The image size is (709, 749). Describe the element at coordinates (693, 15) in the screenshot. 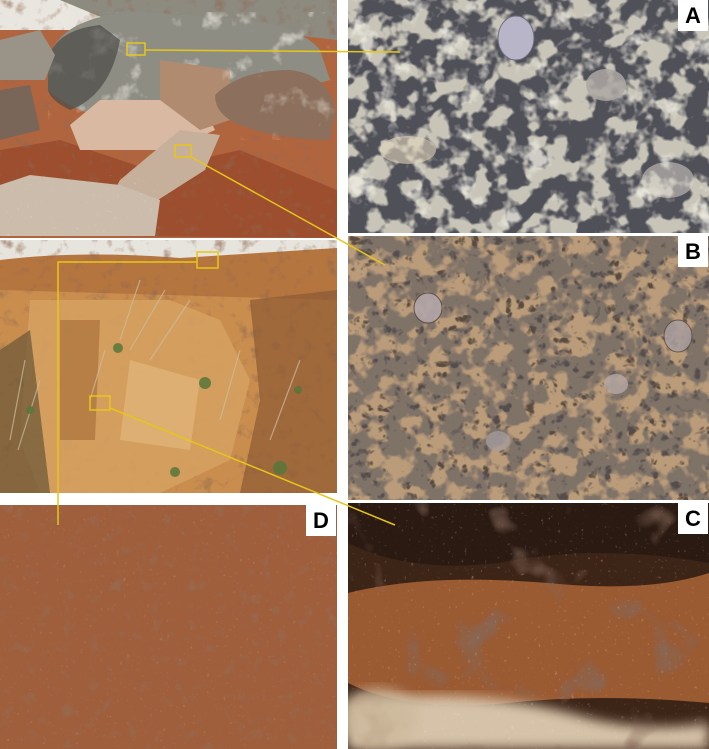

I see `panel-a-label: A` at that location.